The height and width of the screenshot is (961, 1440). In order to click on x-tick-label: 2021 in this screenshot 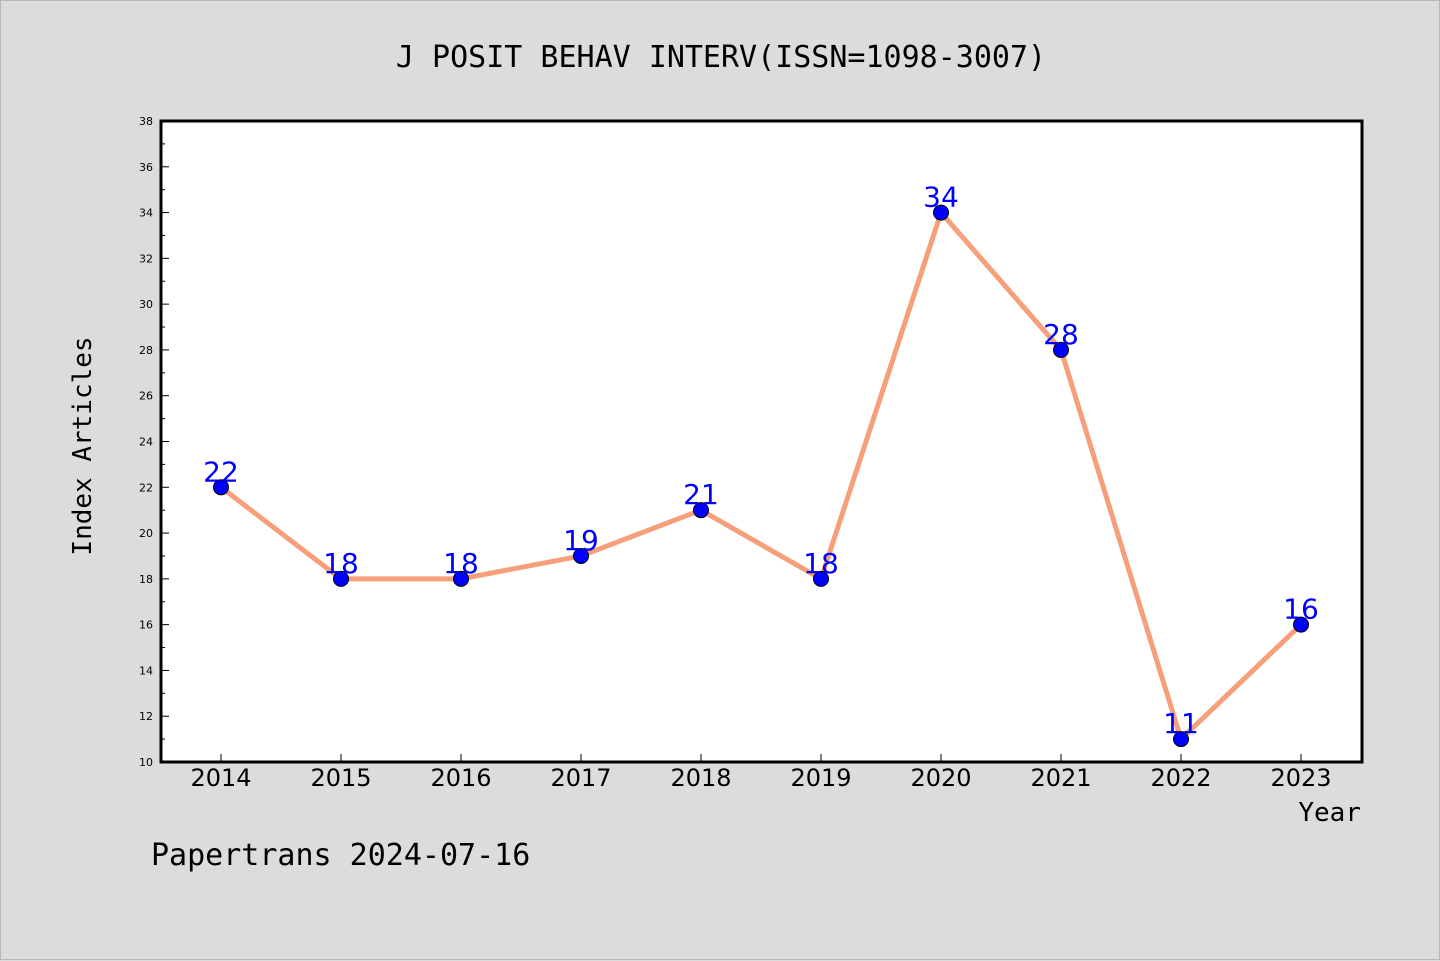, I will do `click(1060, 778)`.